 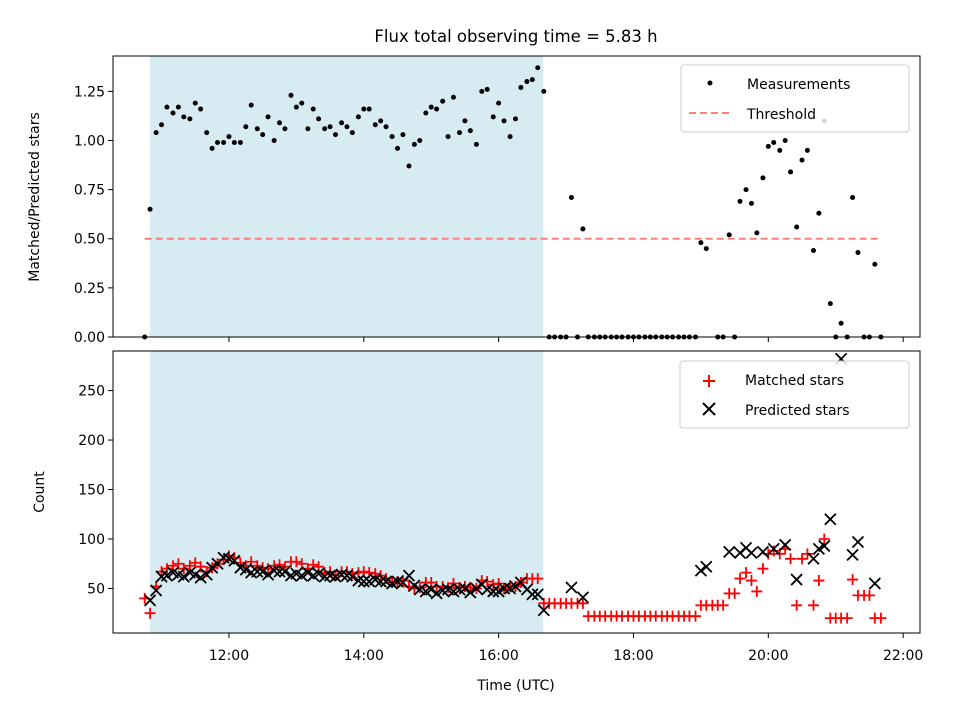 What do you see at coordinates (566, 339) in the screenshot?
I see `top-x-axis-ticks` at bounding box center [566, 339].